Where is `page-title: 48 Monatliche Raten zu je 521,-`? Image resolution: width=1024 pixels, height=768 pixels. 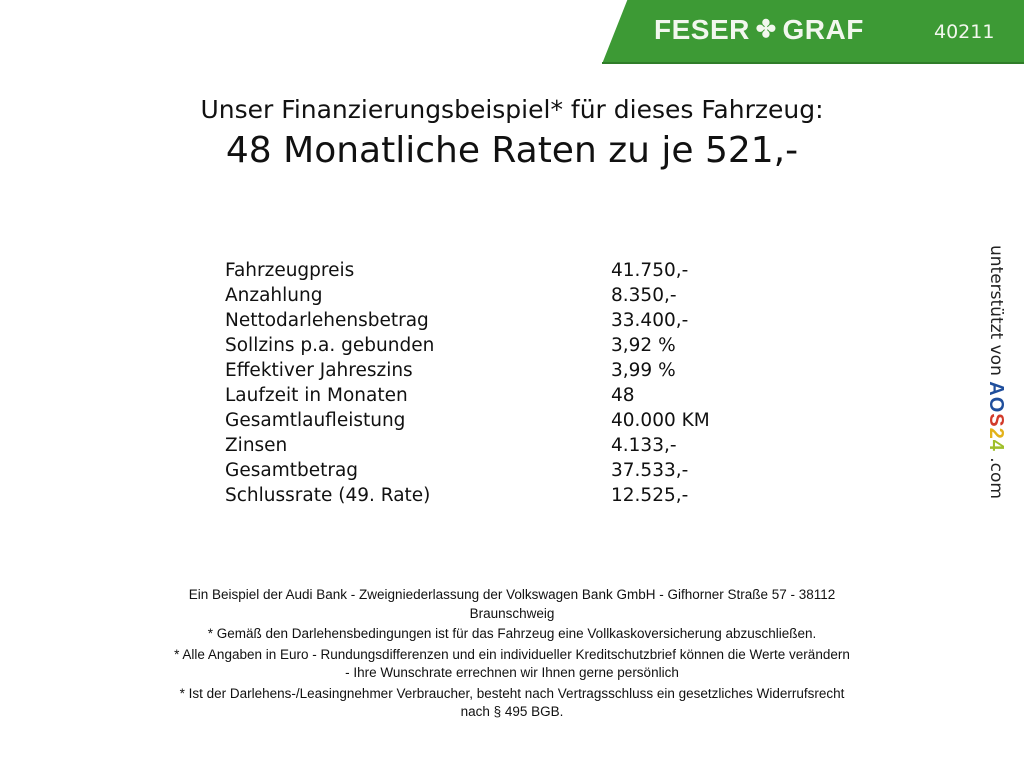 page-title: 48 Monatliche Raten zu je 521,- is located at coordinates (512, 150).